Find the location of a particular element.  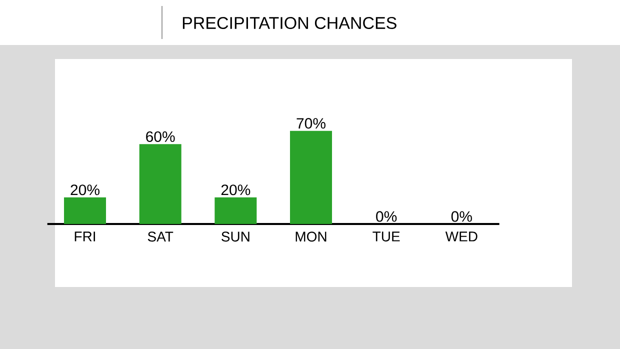

x-tick-label: MON is located at coordinates (311, 237).